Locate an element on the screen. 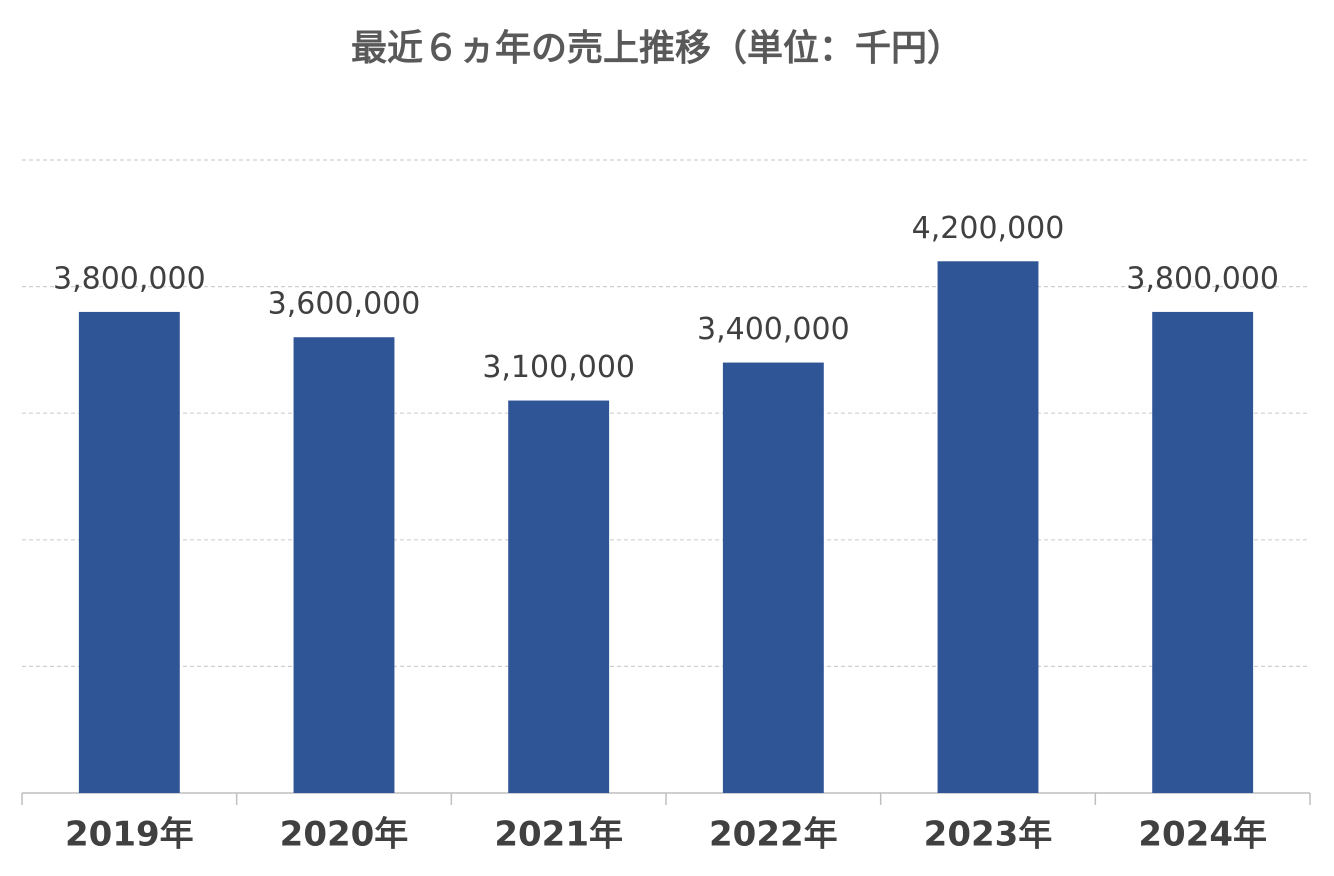 The image size is (1334, 876). x-tick-label: 2022年 is located at coordinates (773, 835).